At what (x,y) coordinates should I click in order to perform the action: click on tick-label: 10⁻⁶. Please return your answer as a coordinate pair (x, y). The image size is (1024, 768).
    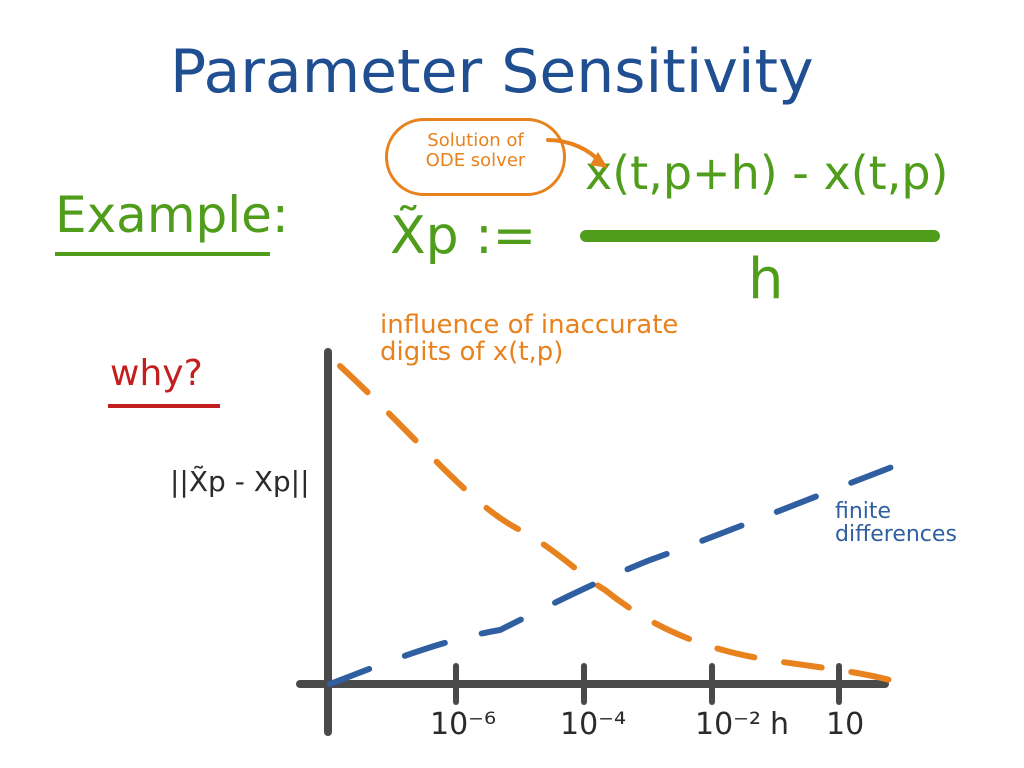
    Looking at the image, I should click on (463, 724).